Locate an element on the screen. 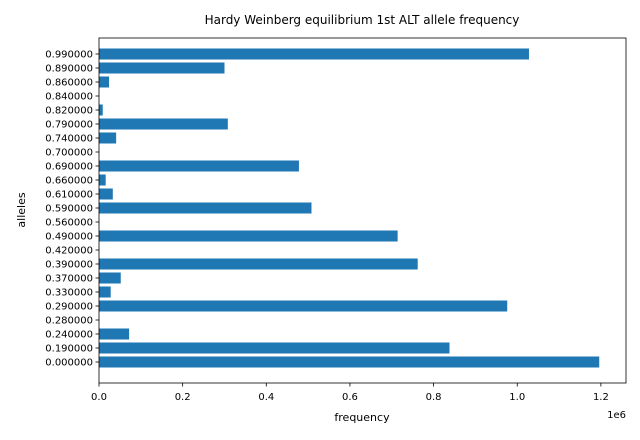 The width and height of the screenshot is (640, 440). y-axis-label: alleles is located at coordinates (21, 209).